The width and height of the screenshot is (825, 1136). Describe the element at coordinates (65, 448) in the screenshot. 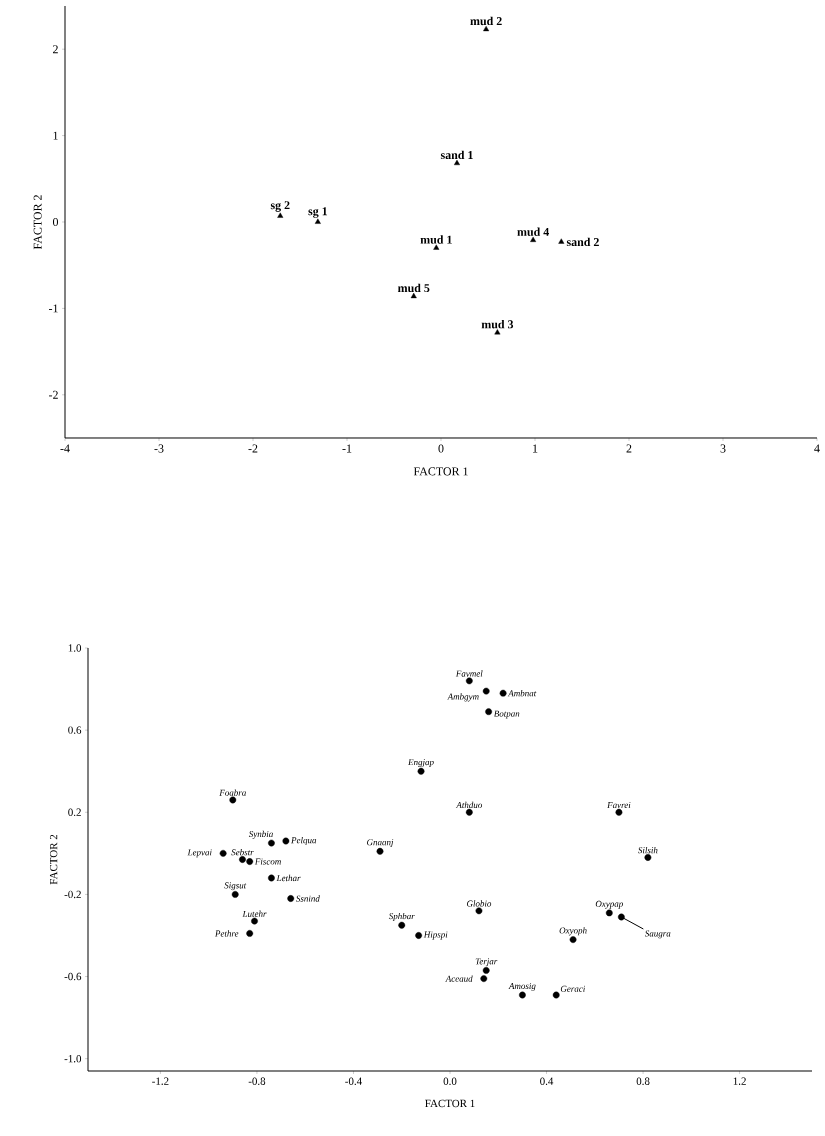

I see `x-tick-label: -4` at that location.